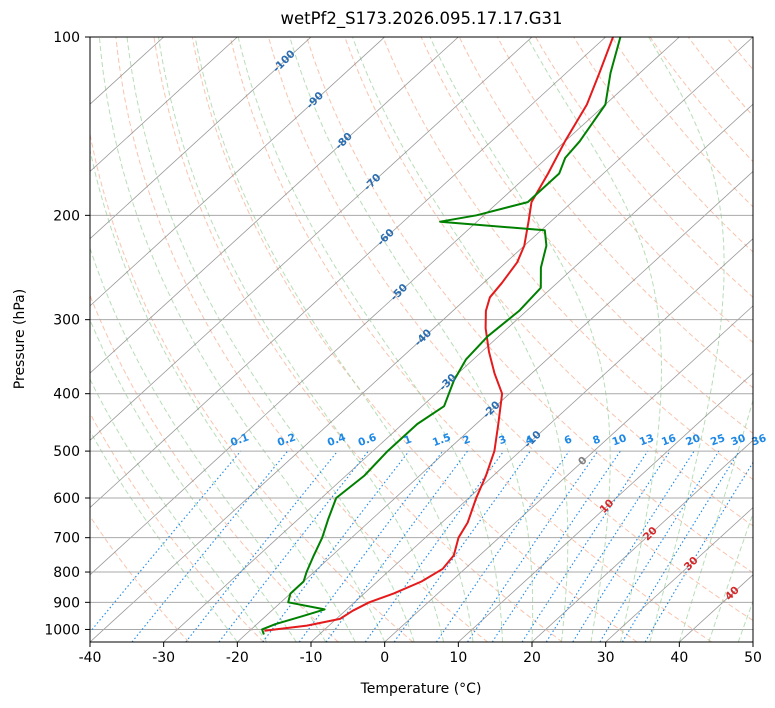 This screenshot has height=708, width=775. Describe the element at coordinates (66, 321) in the screenshot. I see `y-tick-label: 300` at that location.